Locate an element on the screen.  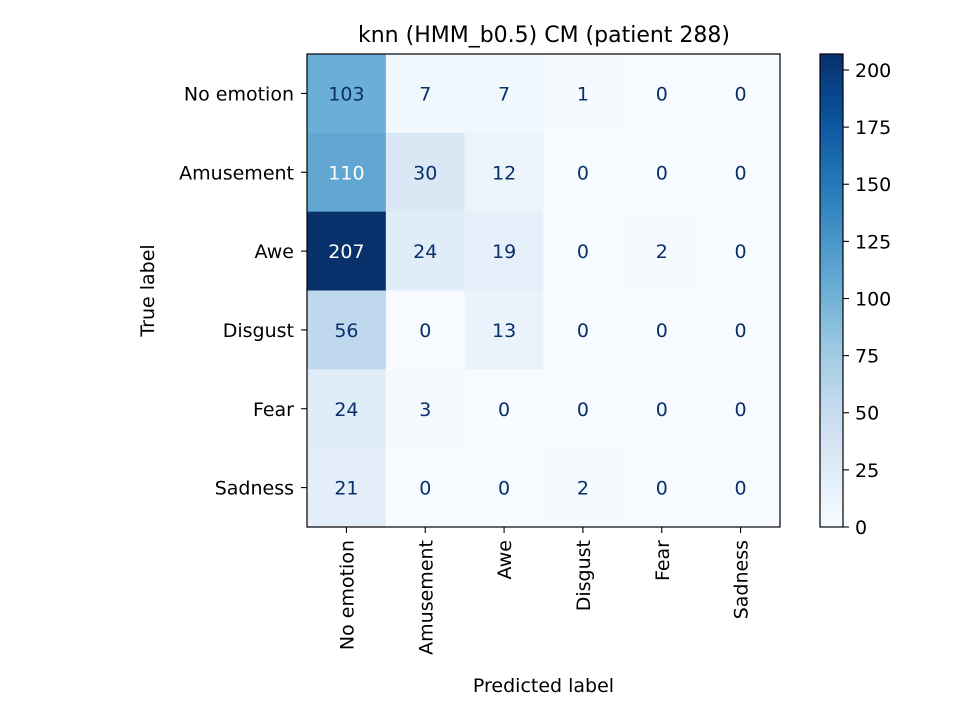
cell-value-r1-c1: 30 is located at coordinates (425, 173).